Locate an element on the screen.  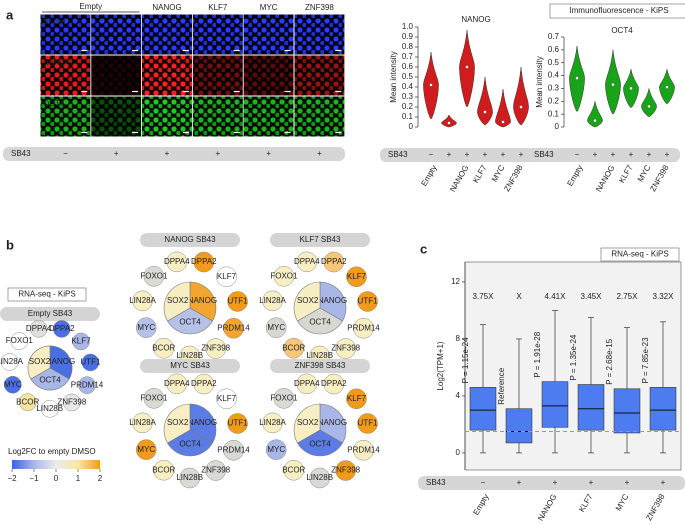
sb43-label: SB43 is located at coordinates (544, 154).